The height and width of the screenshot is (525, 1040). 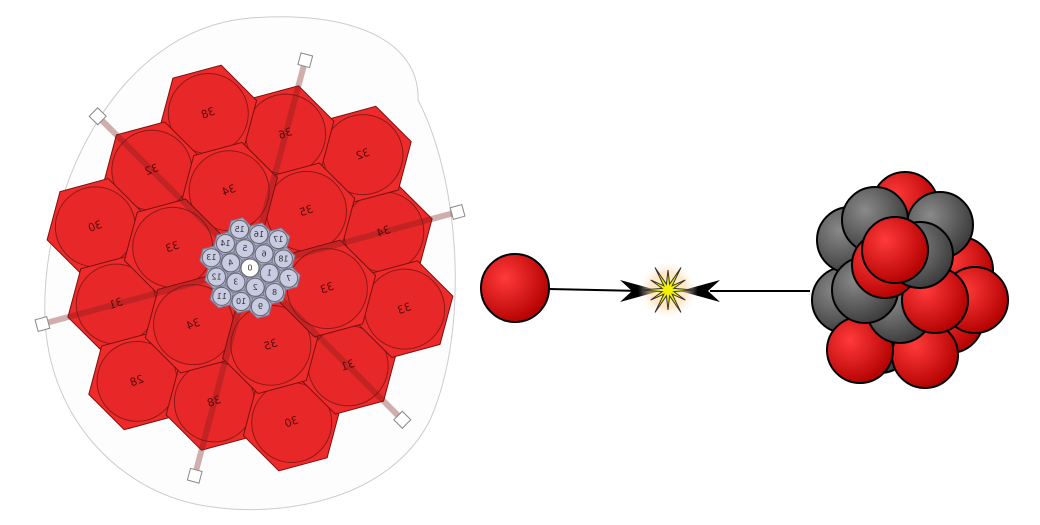 I want to click on beam-line, so click(x=594, y=290).